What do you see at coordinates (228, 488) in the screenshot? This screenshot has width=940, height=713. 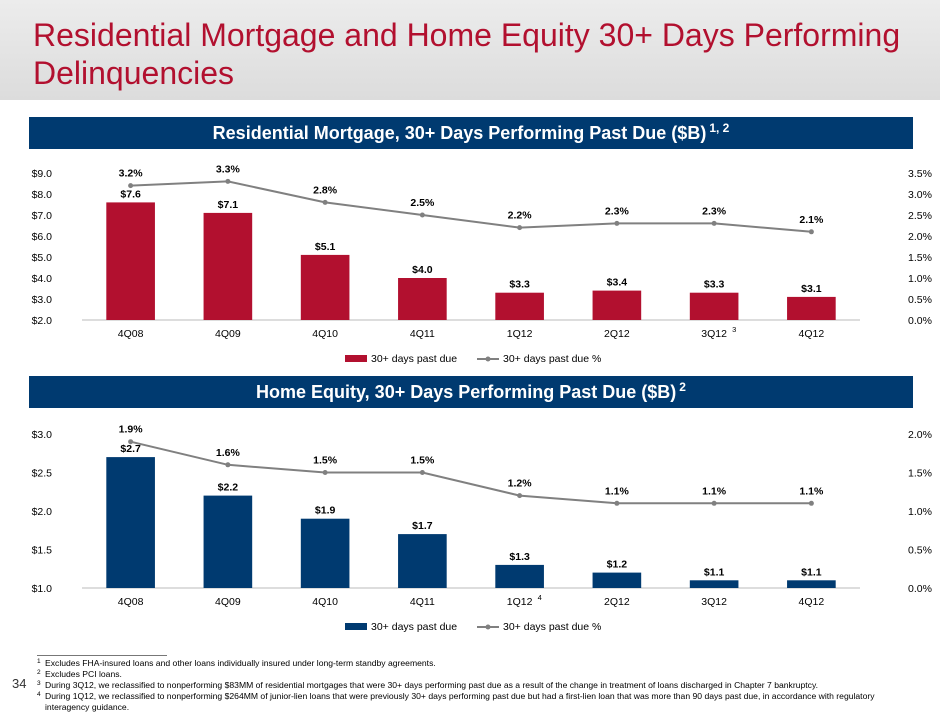 I see `bar-value-label: $2.2` at bounding box center [228, 488].